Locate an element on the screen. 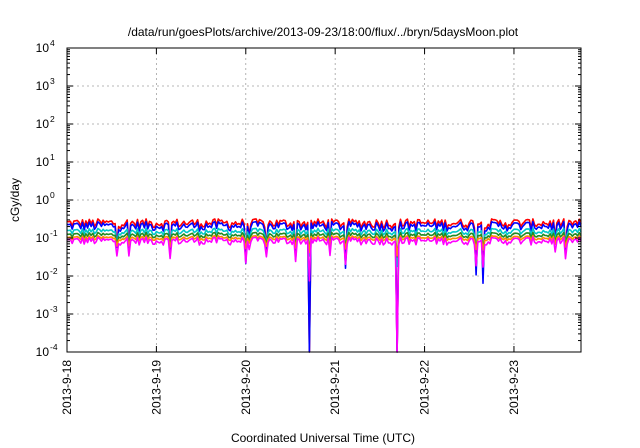 The image size is (640, 448). y-tick-exponent: -2 is located at coordinates (54, 271).